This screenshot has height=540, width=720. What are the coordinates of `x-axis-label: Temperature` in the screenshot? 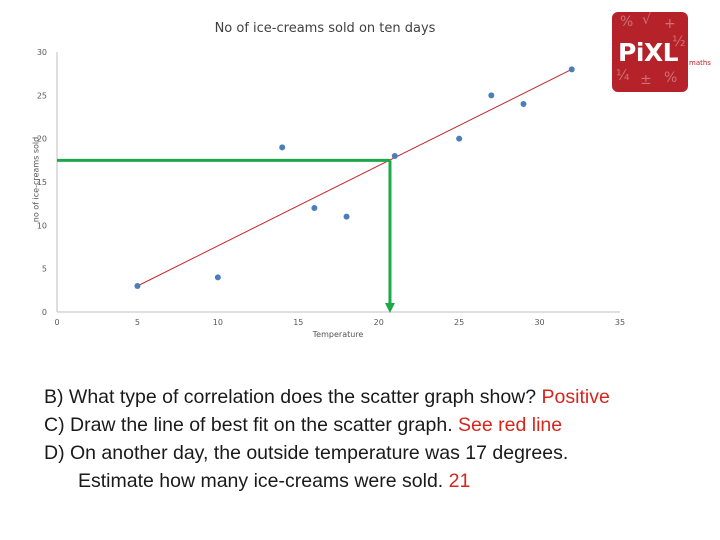 It's located at (338, 334).